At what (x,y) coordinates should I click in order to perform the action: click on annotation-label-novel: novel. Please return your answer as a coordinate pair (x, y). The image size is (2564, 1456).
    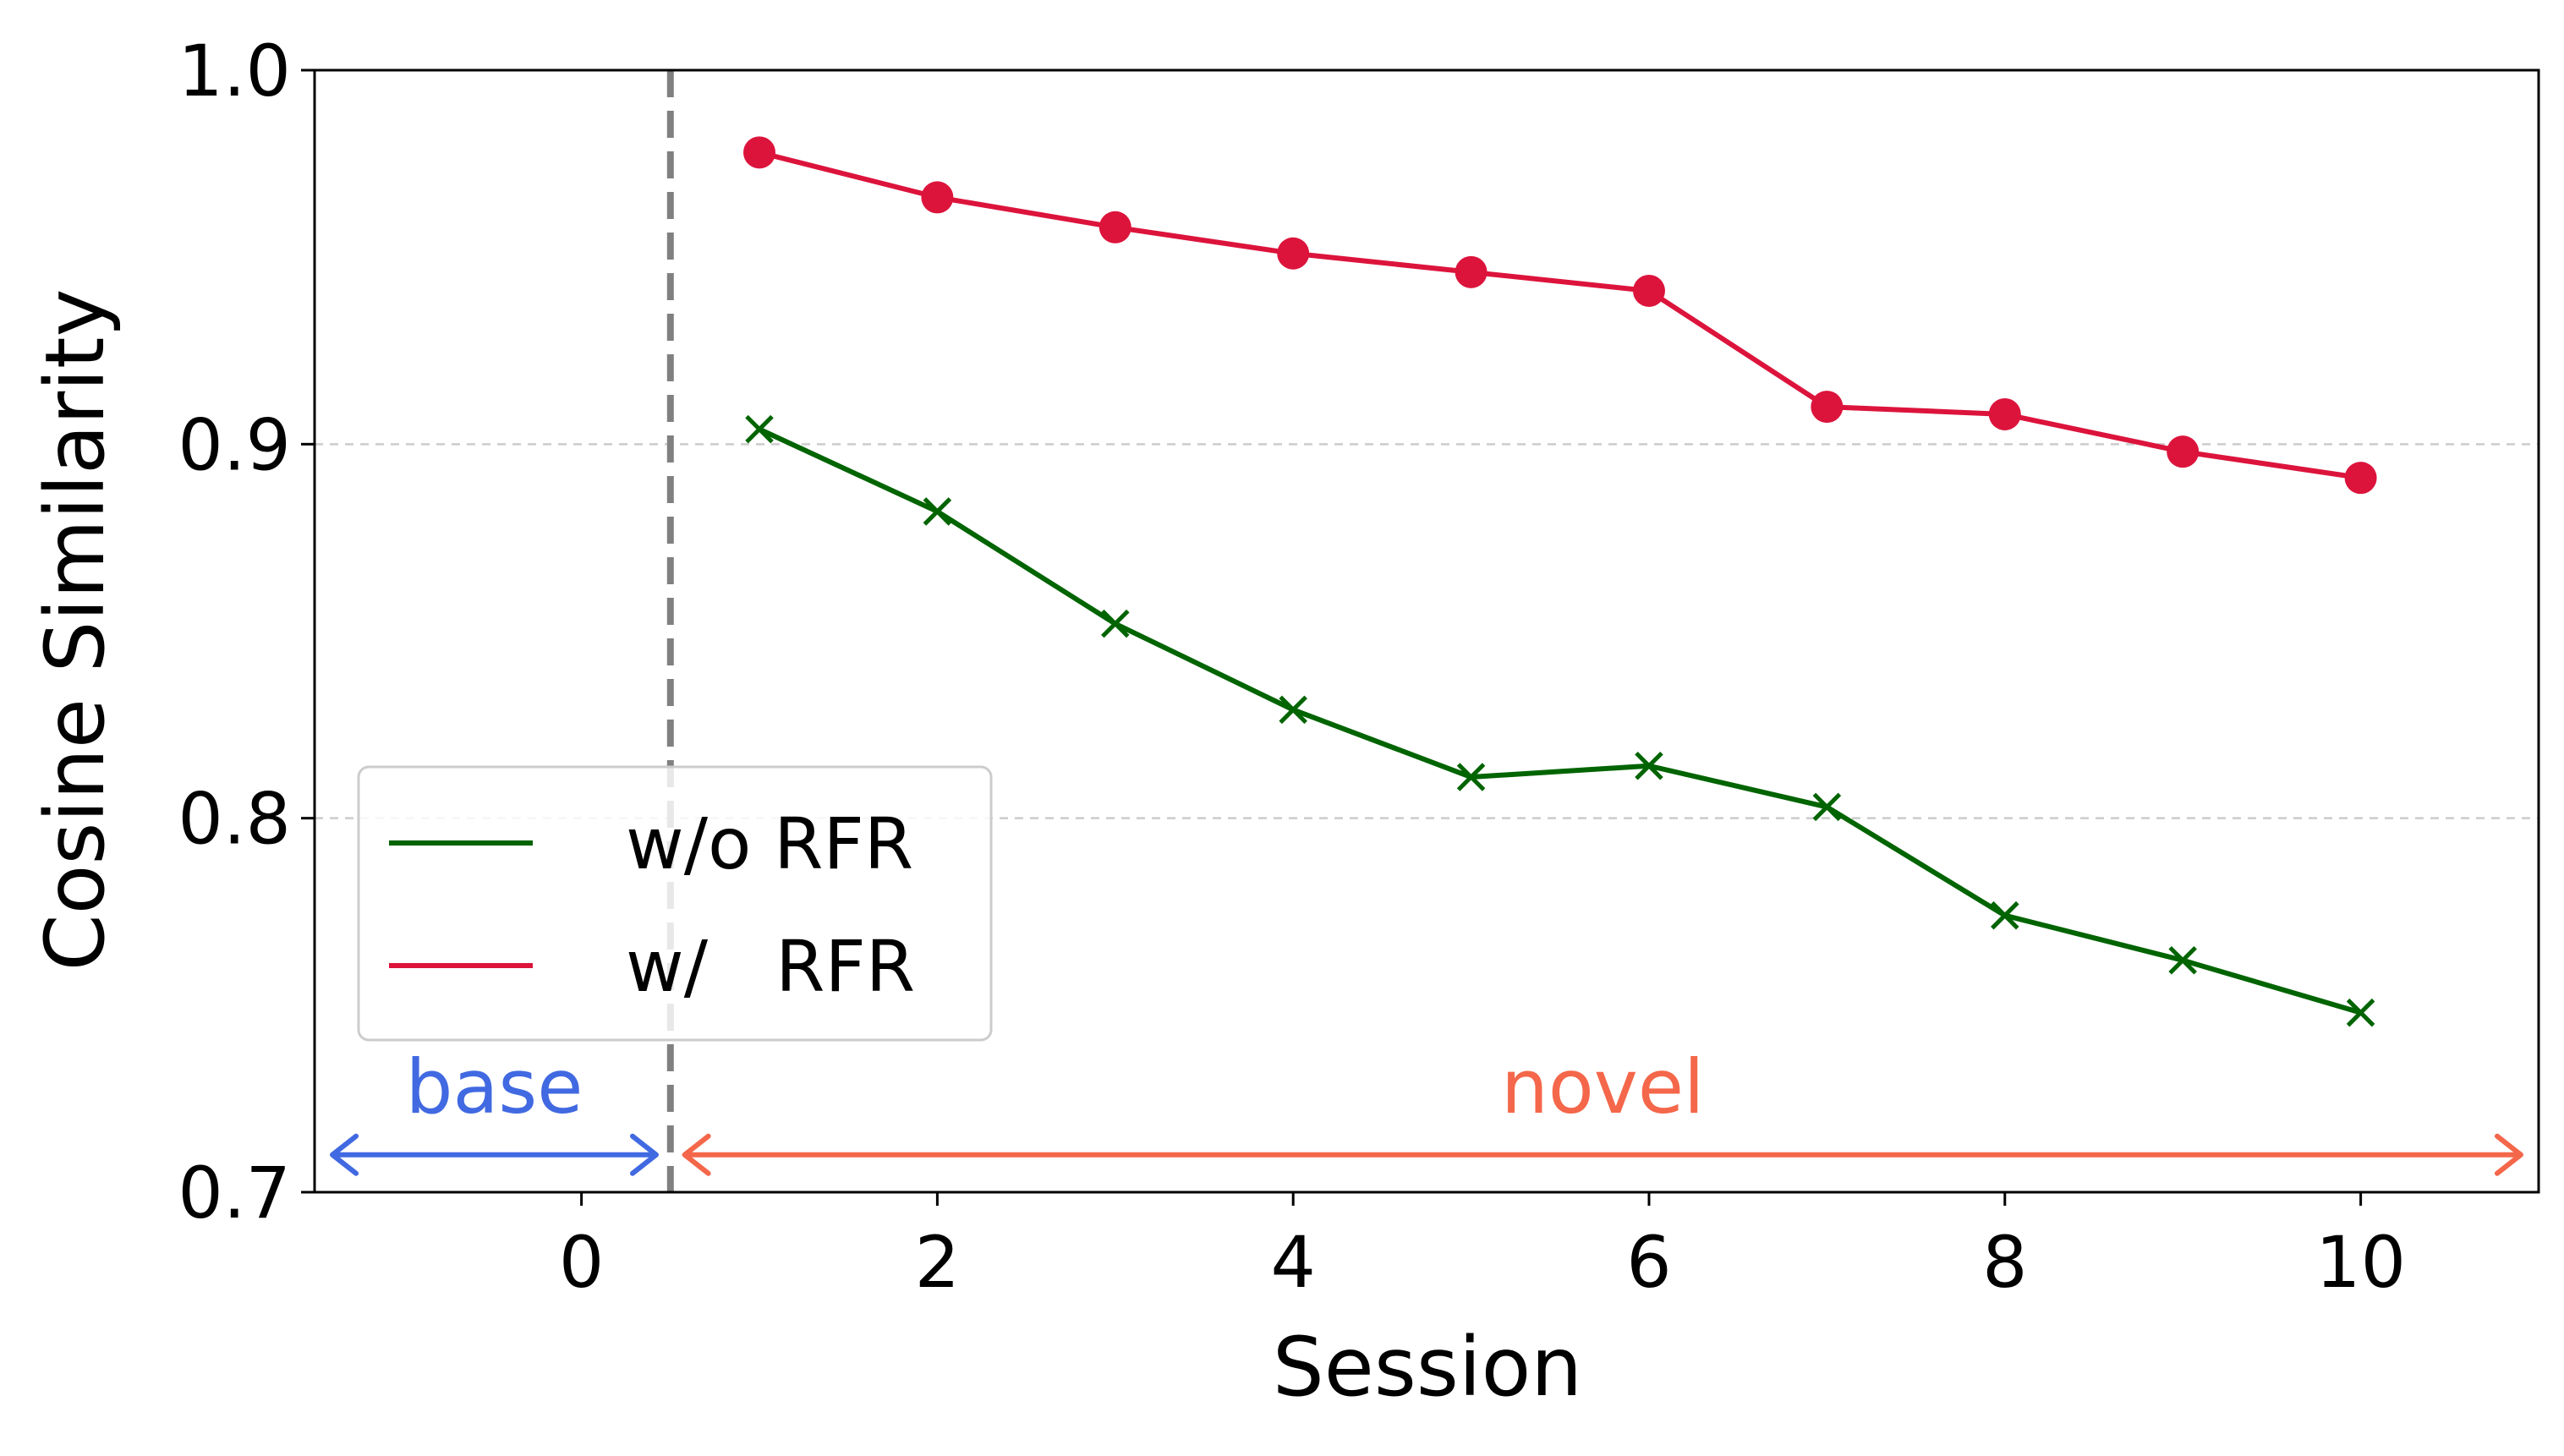
    Looking at the image, I should click on (1602, 1087).